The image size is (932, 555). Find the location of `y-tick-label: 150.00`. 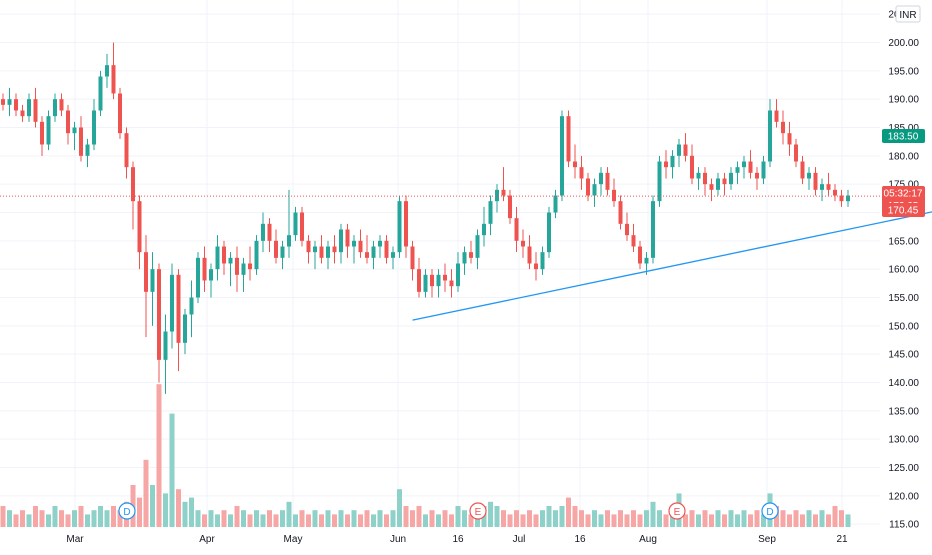

y-tick-label: 150.00 is located at coordinates (903, 326).